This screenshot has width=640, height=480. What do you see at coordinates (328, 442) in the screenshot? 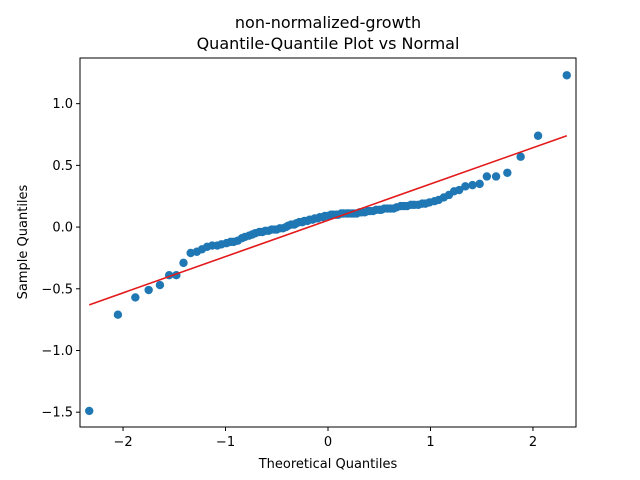
I see `x-tick-label: 0` at bounding box center [328, 442].